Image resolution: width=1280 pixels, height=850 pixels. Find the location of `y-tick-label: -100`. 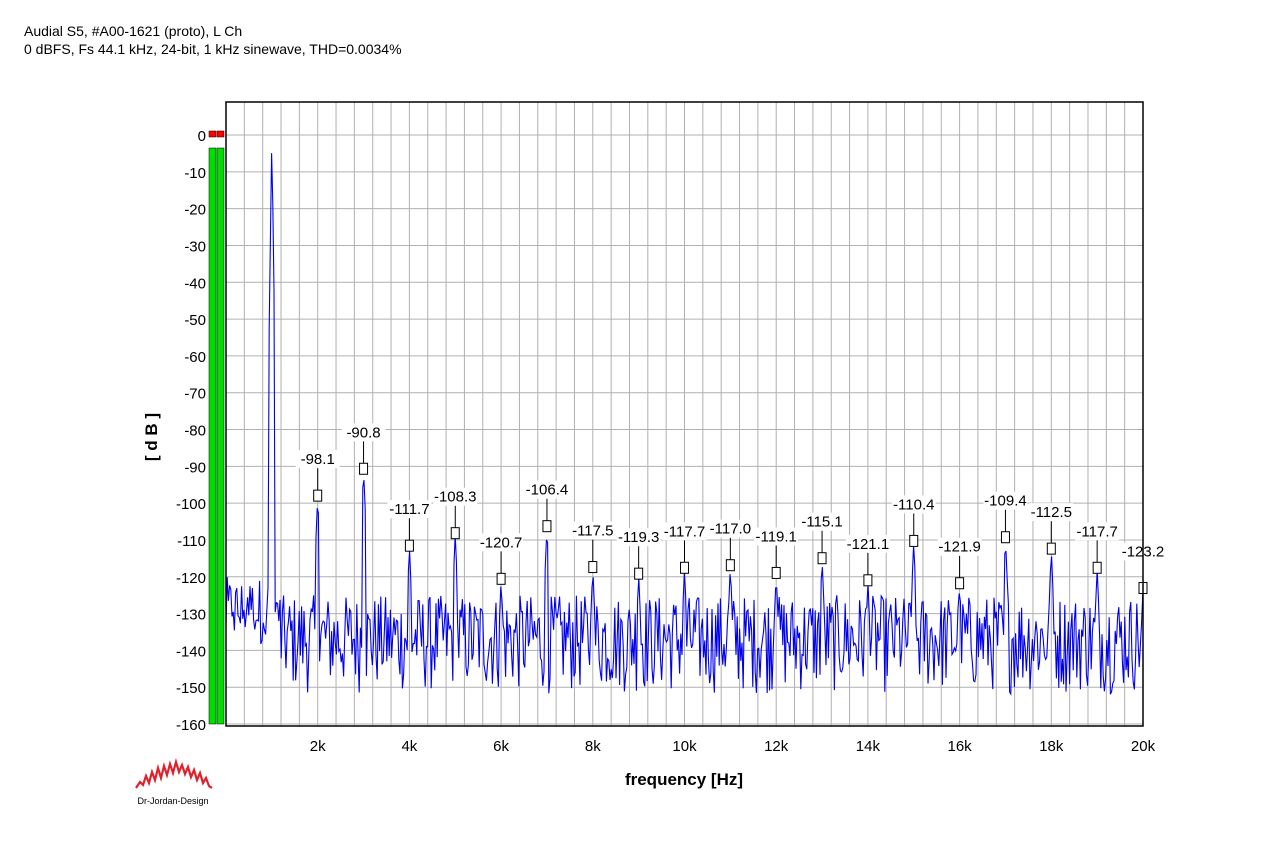

y-tick-label: -100 is located at coordinates (191, 504).